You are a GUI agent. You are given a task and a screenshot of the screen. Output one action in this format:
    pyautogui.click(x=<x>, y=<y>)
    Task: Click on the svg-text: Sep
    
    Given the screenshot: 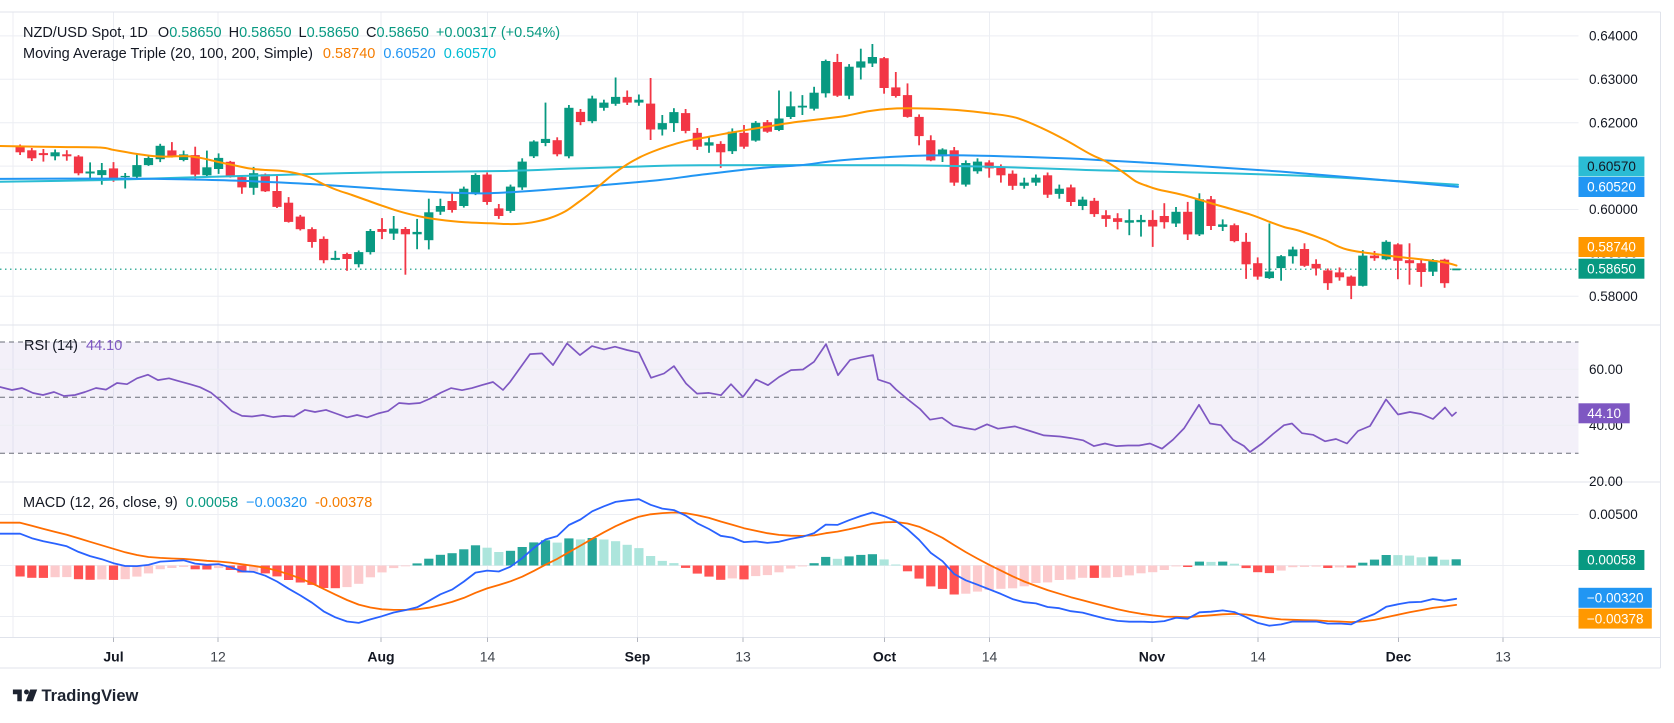 What is the action you would take?
    pyautogui.click(x=638, y=657)
    